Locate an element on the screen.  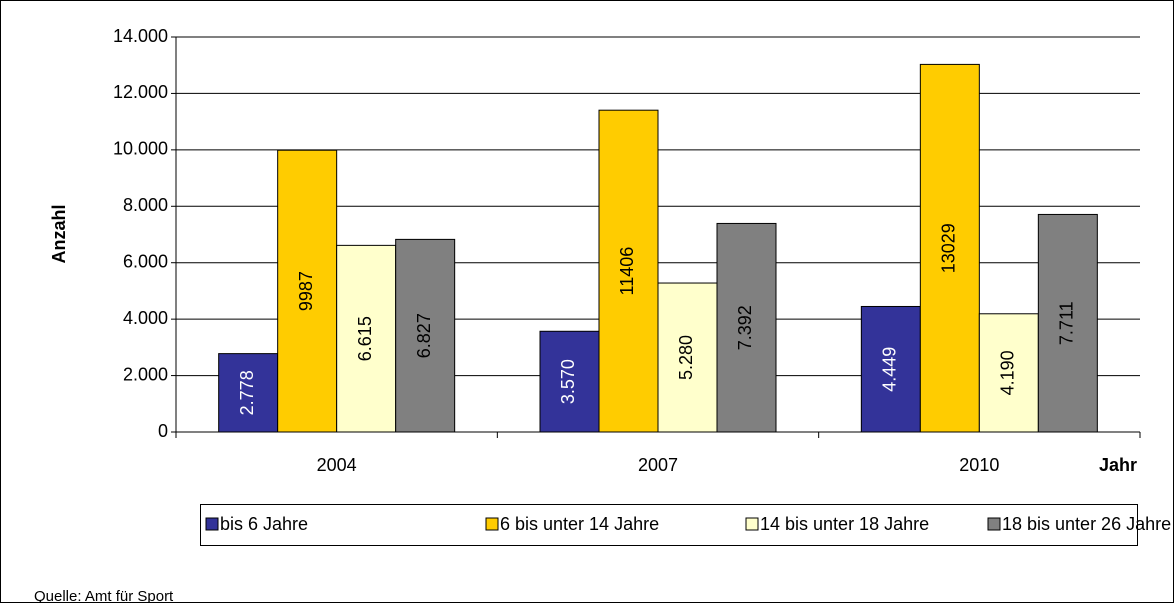
x-axis-label: Jahr is located at coordinates (1118, 465).